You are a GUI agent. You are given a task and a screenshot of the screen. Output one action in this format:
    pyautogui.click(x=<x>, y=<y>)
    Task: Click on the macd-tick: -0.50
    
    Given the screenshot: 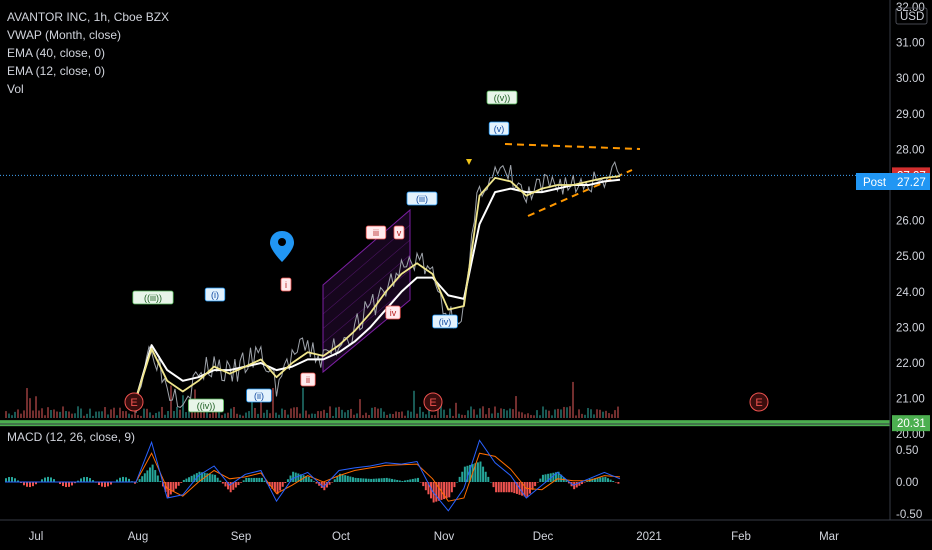 What is the action you would take?
    pyautogui.click(x=909, y=515)
    